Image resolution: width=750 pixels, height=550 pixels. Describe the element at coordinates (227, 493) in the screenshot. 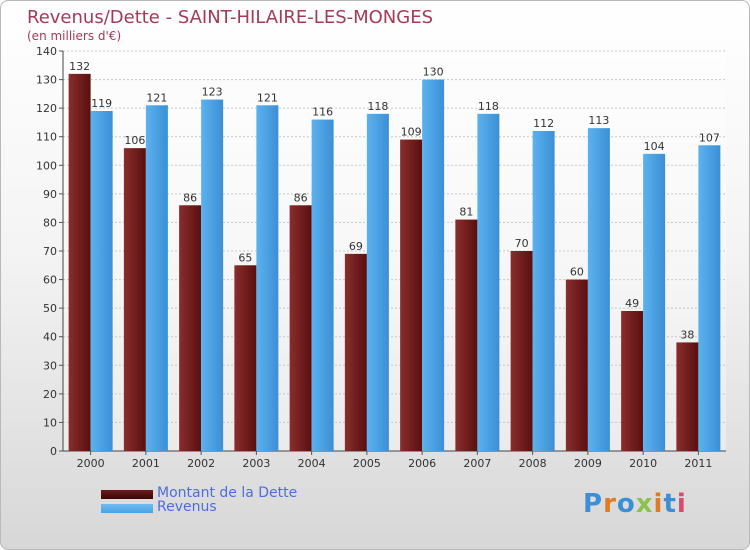

I see `legend-label-dette: Montant de la Dette` at that location.